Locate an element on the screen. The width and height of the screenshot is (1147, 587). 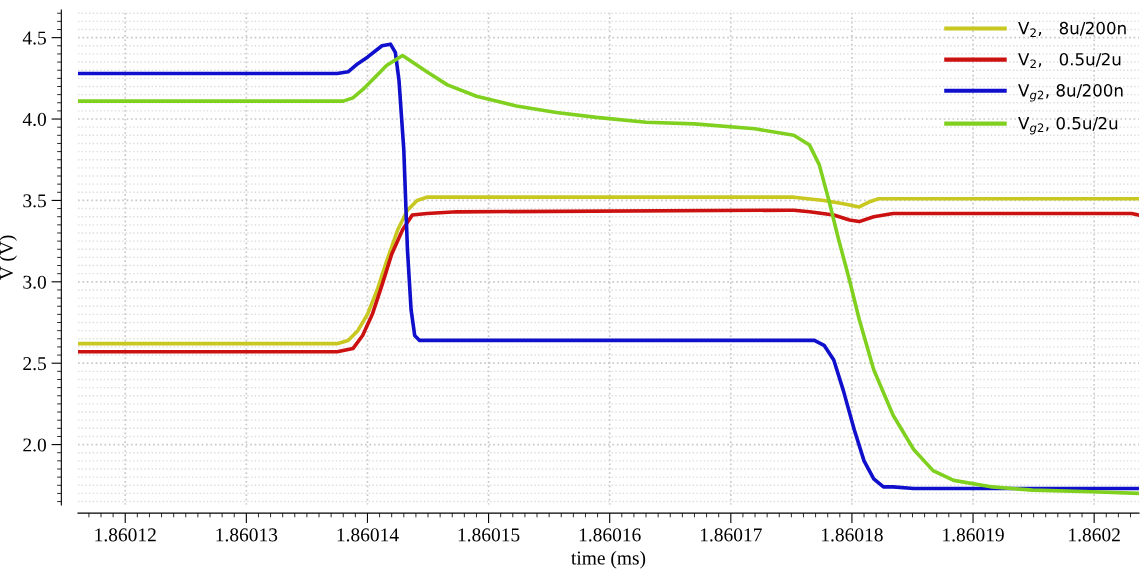
legend-label: V$_{g2}$, 8u/200n is located at coordinates (1070, 93).